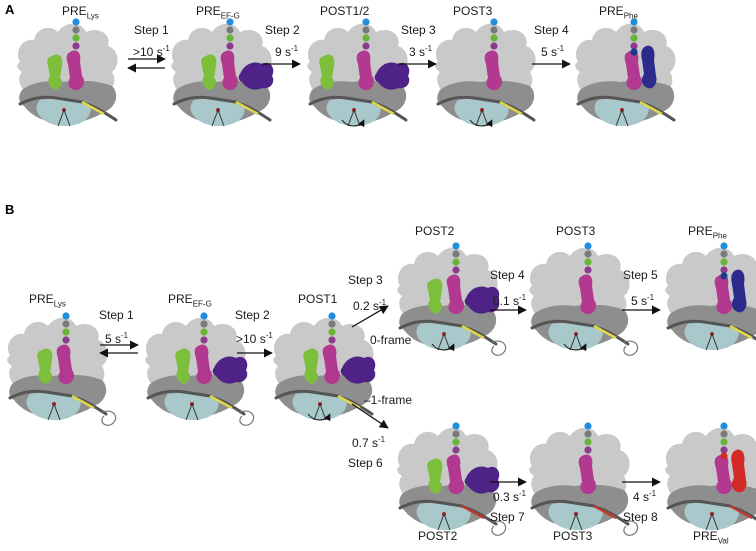 The width and height of the screenshot is (756, 551). I want to click on ribosome-a-post3, so click(485, 73).